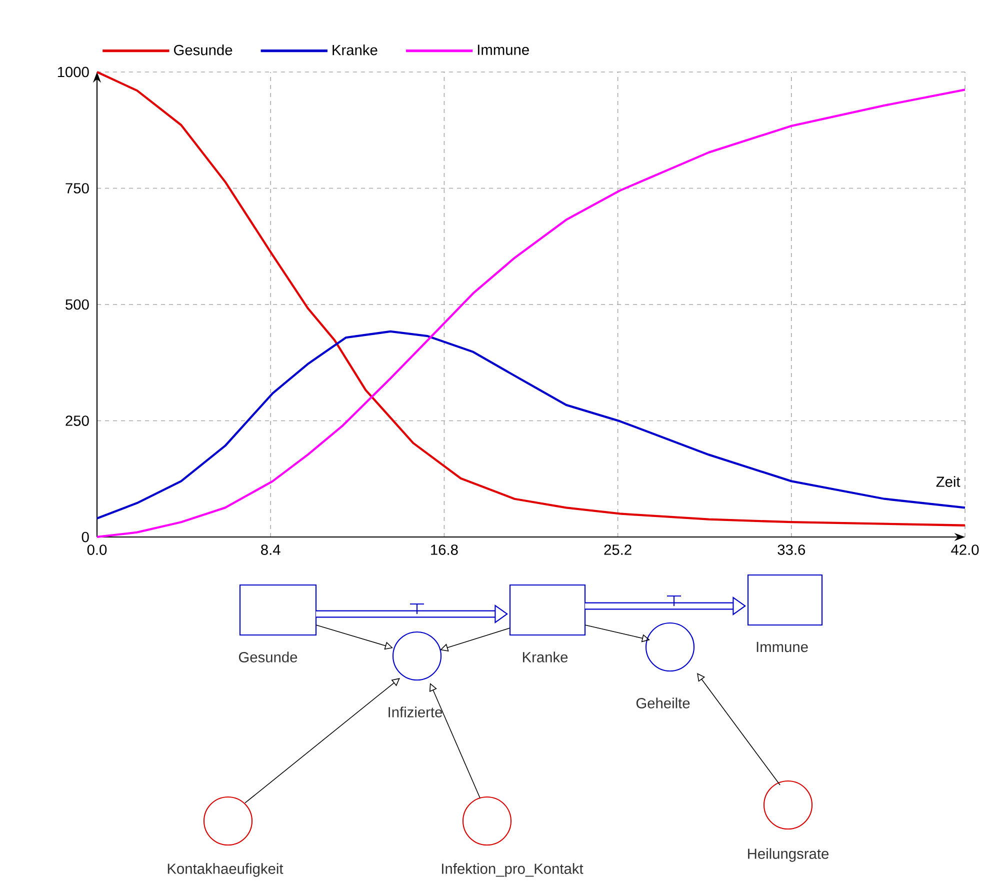 The height and width of the screenshot is (884, 987). I want to click on y-tick-label: 250, so click(77, 421).